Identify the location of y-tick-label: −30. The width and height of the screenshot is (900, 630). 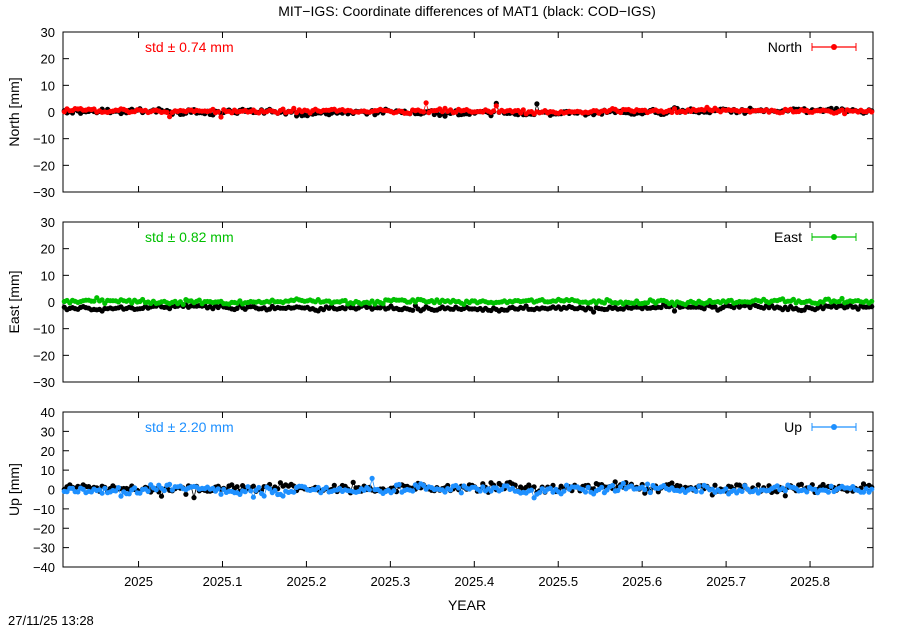
(44, 548).